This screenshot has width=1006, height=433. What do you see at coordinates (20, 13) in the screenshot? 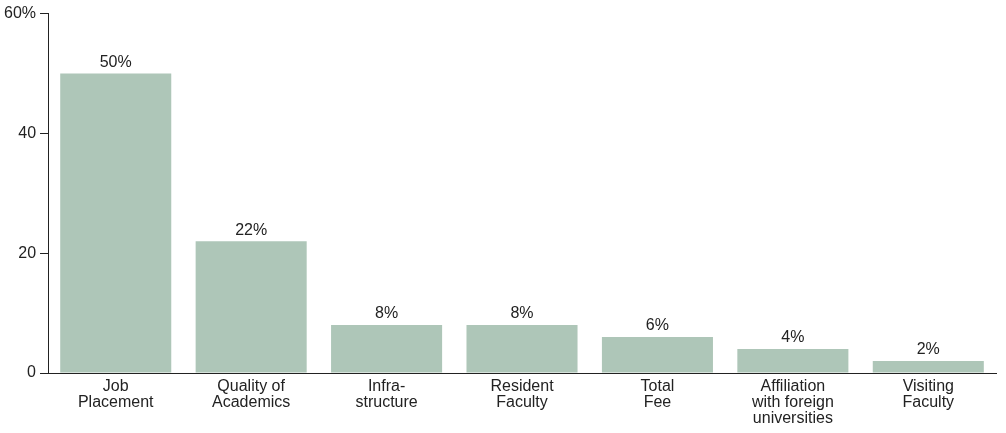
I see `y-tick-label: 60%` at bounding box center [20, 13].